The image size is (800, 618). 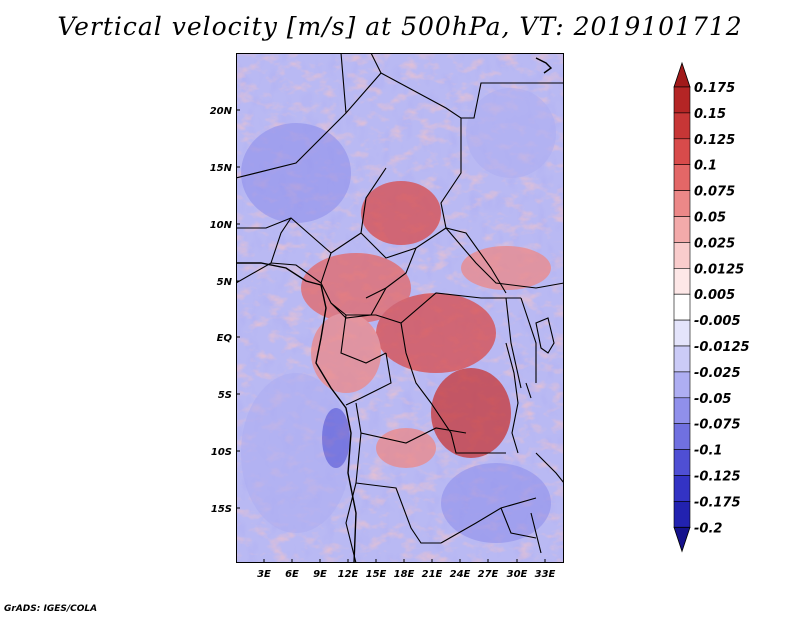 What do you see at coordinates (712, 399) in the screenshot?
I see `colorbar-level-label: -0.05` at bounding box center [712, 399].